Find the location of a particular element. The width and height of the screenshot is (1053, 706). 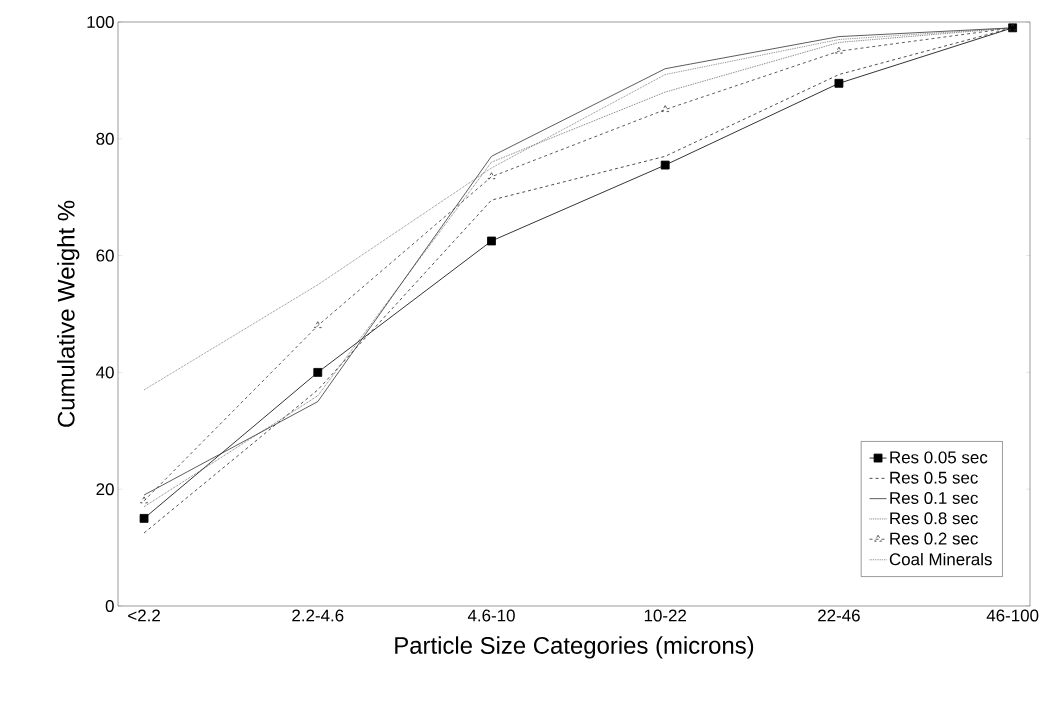

y-tick-label: 40 is located at coordinates (105, 372).